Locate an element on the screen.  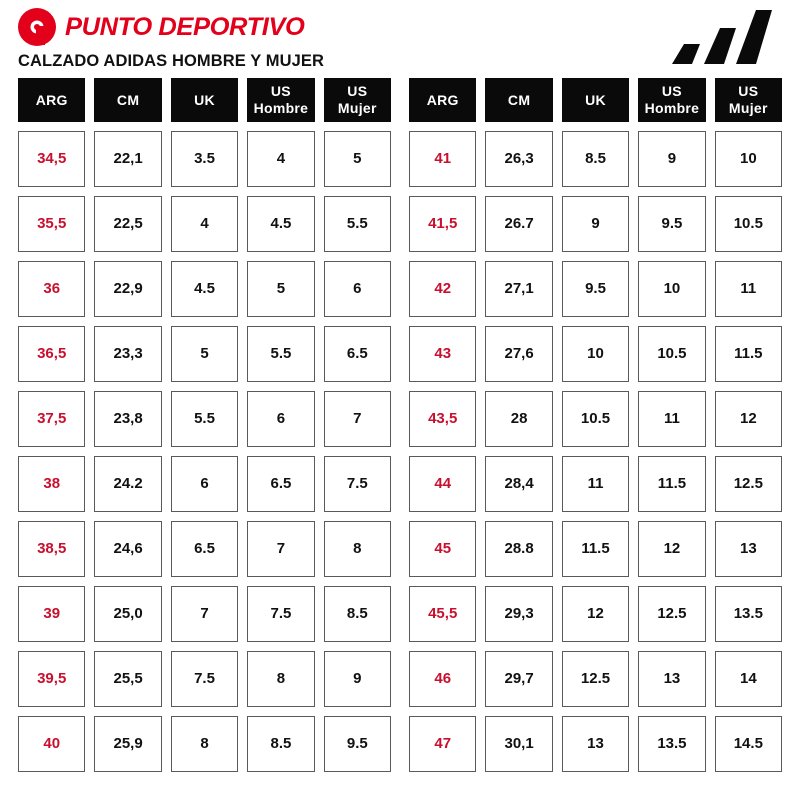
cell-cm: 28,4 is located at coordinates (519, 484).